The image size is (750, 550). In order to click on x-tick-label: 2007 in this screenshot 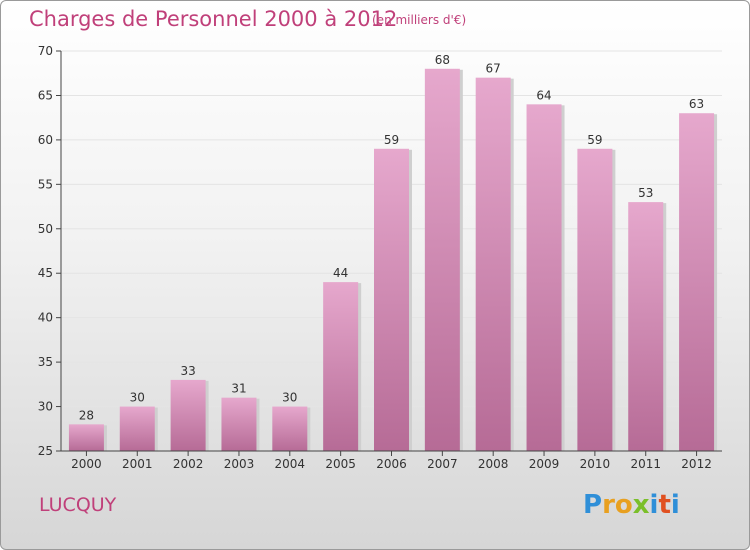, I will do `click(442, 464)`.